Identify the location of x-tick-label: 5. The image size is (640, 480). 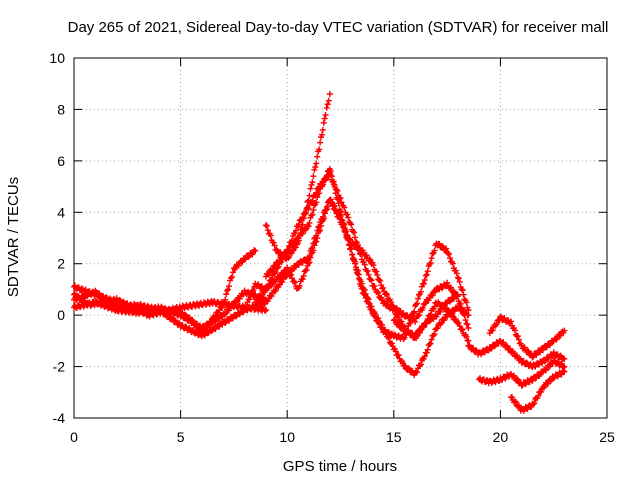
(181, 437).